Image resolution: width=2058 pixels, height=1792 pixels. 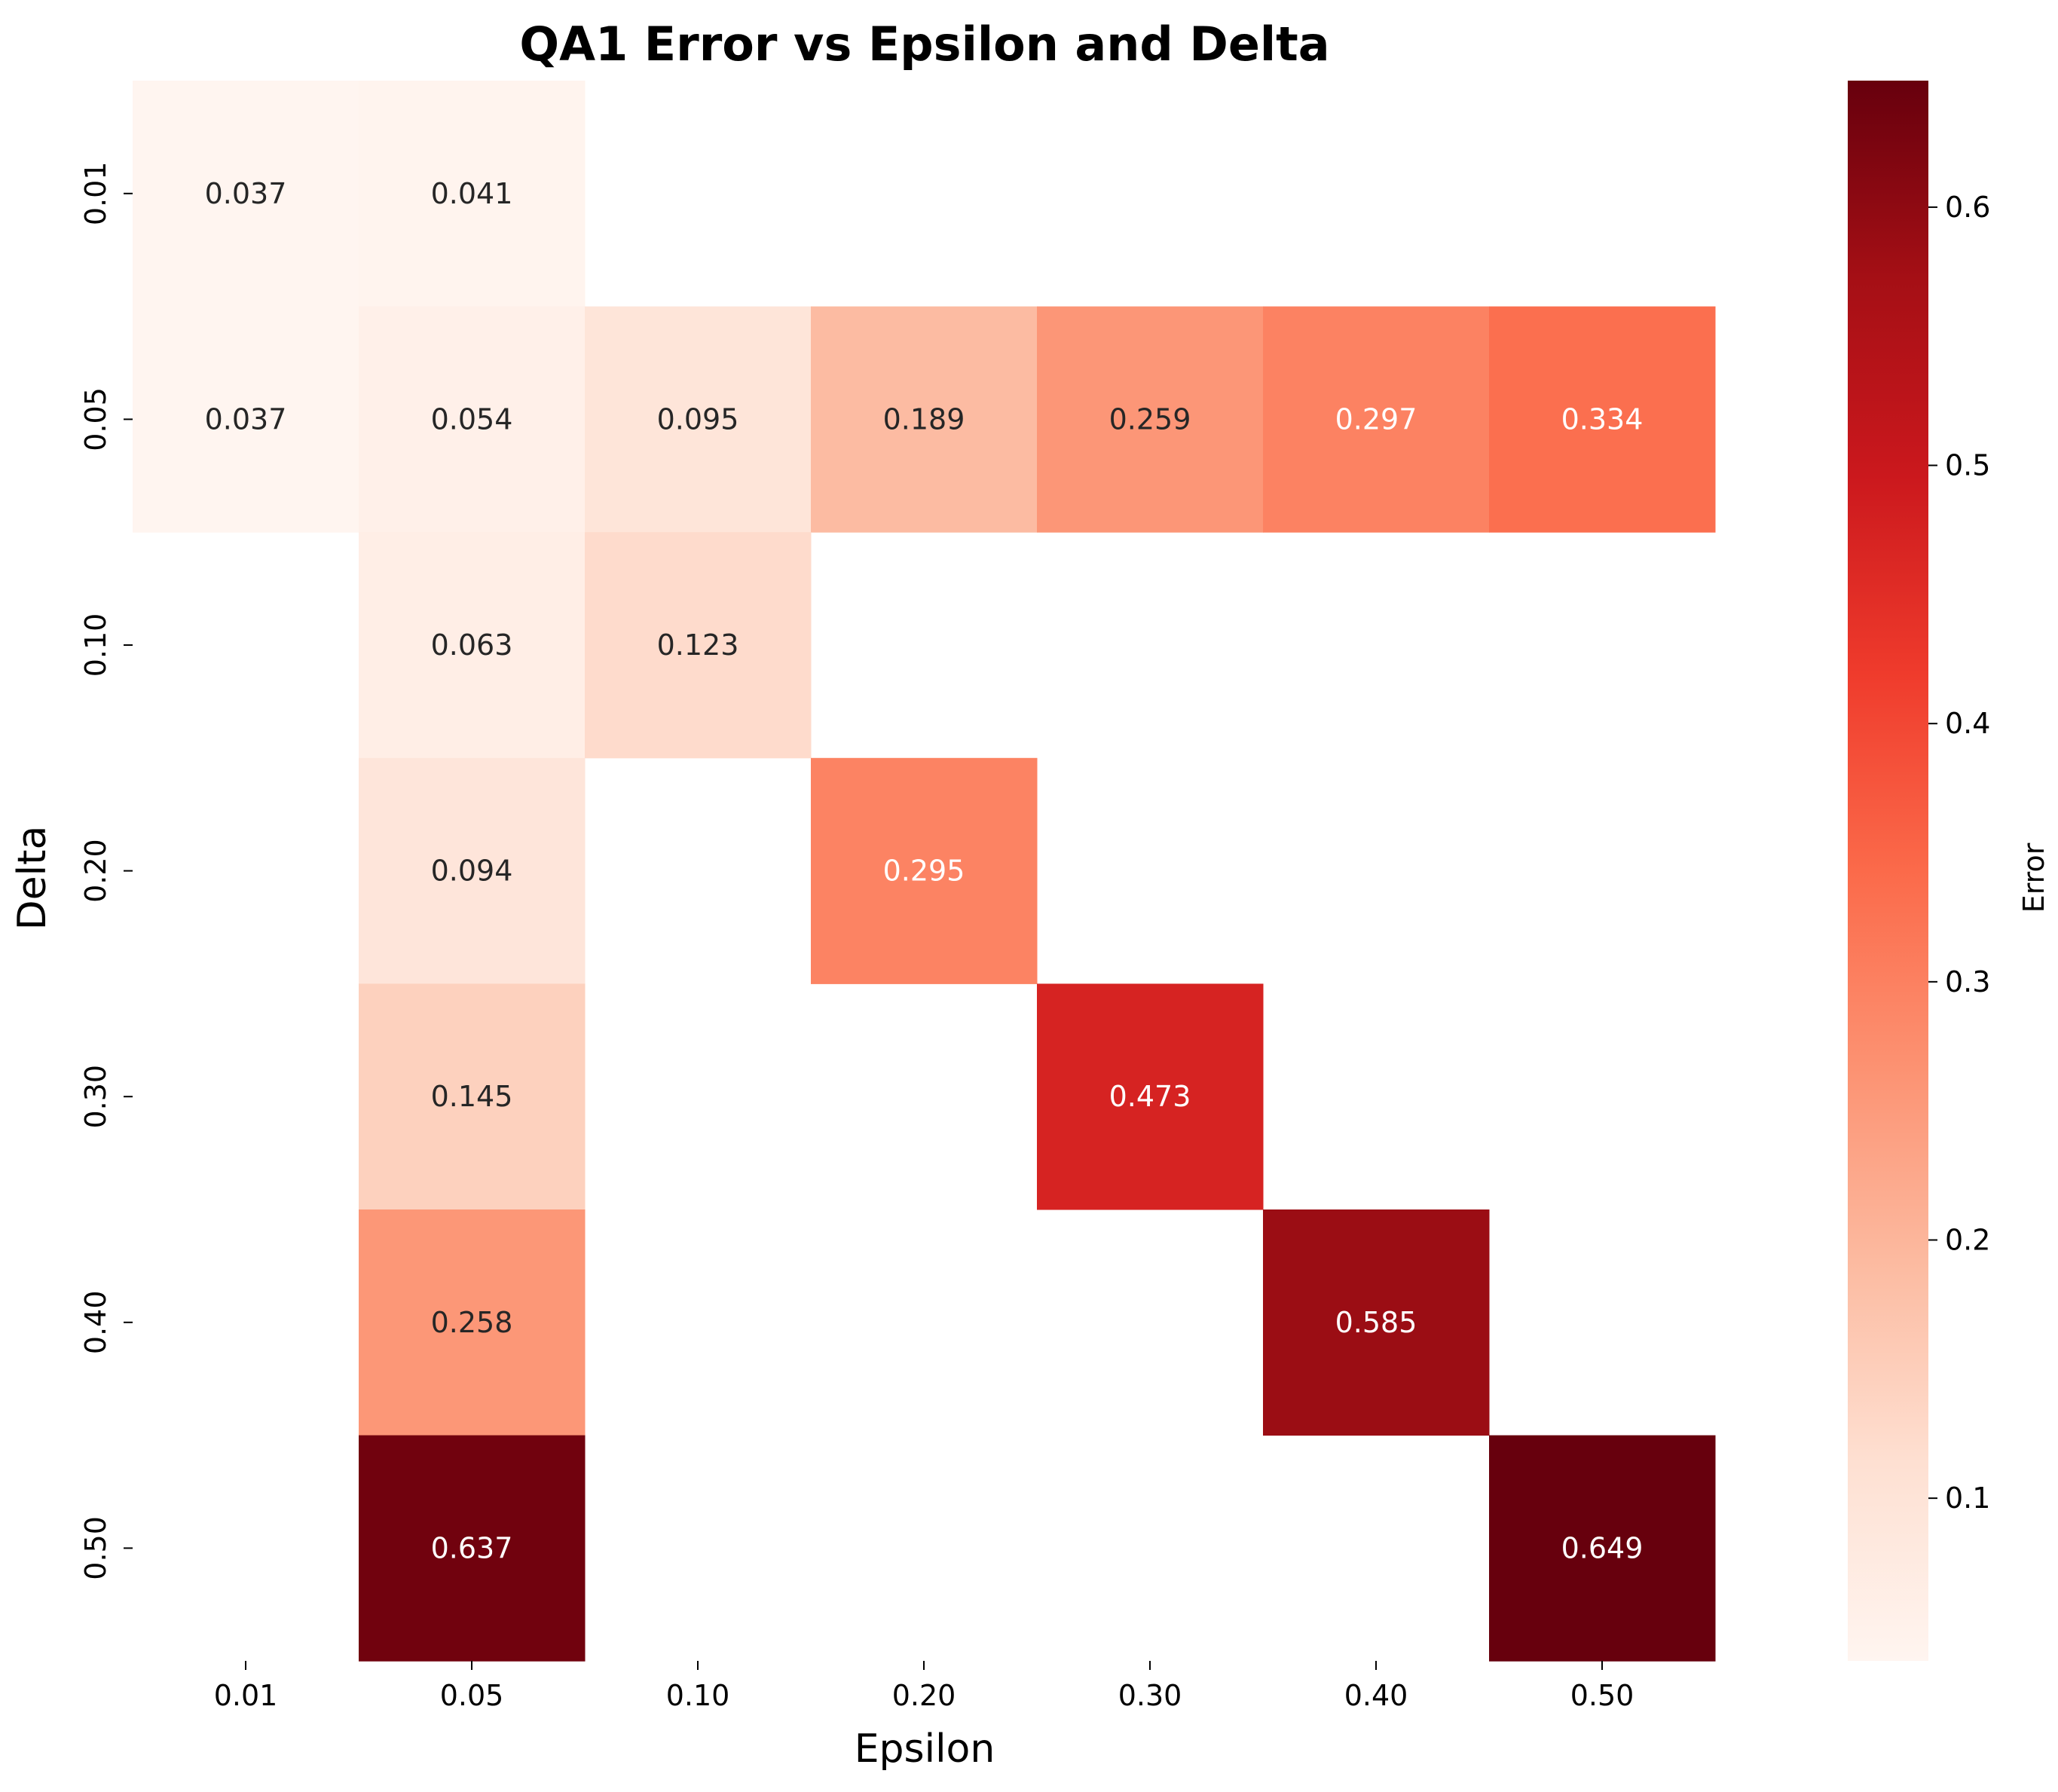 I want to click on heatmap-cell-label: 0.295, so click(x=924, y=871).